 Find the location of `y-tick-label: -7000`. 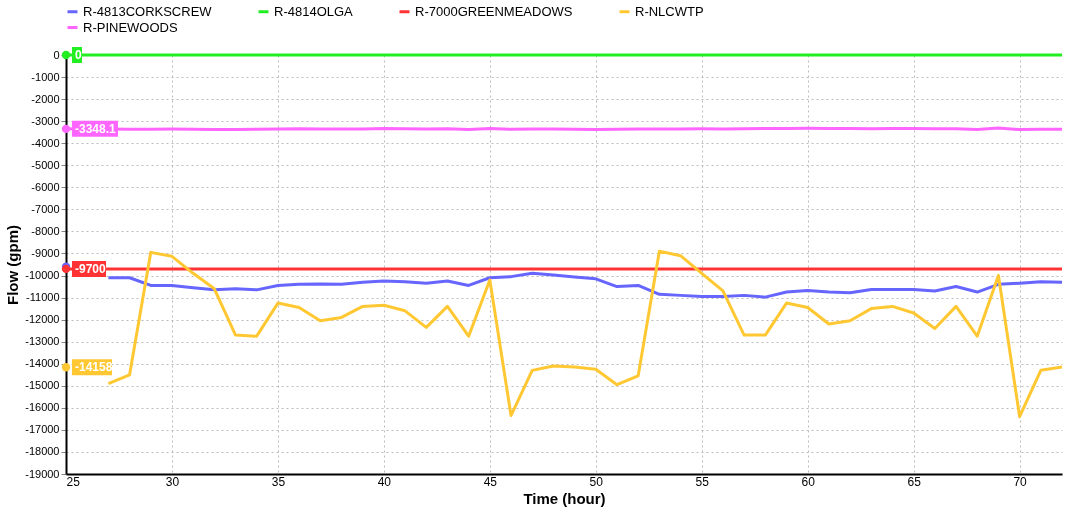

y-tick-label: -7000 is located at coordinates (45, 208).